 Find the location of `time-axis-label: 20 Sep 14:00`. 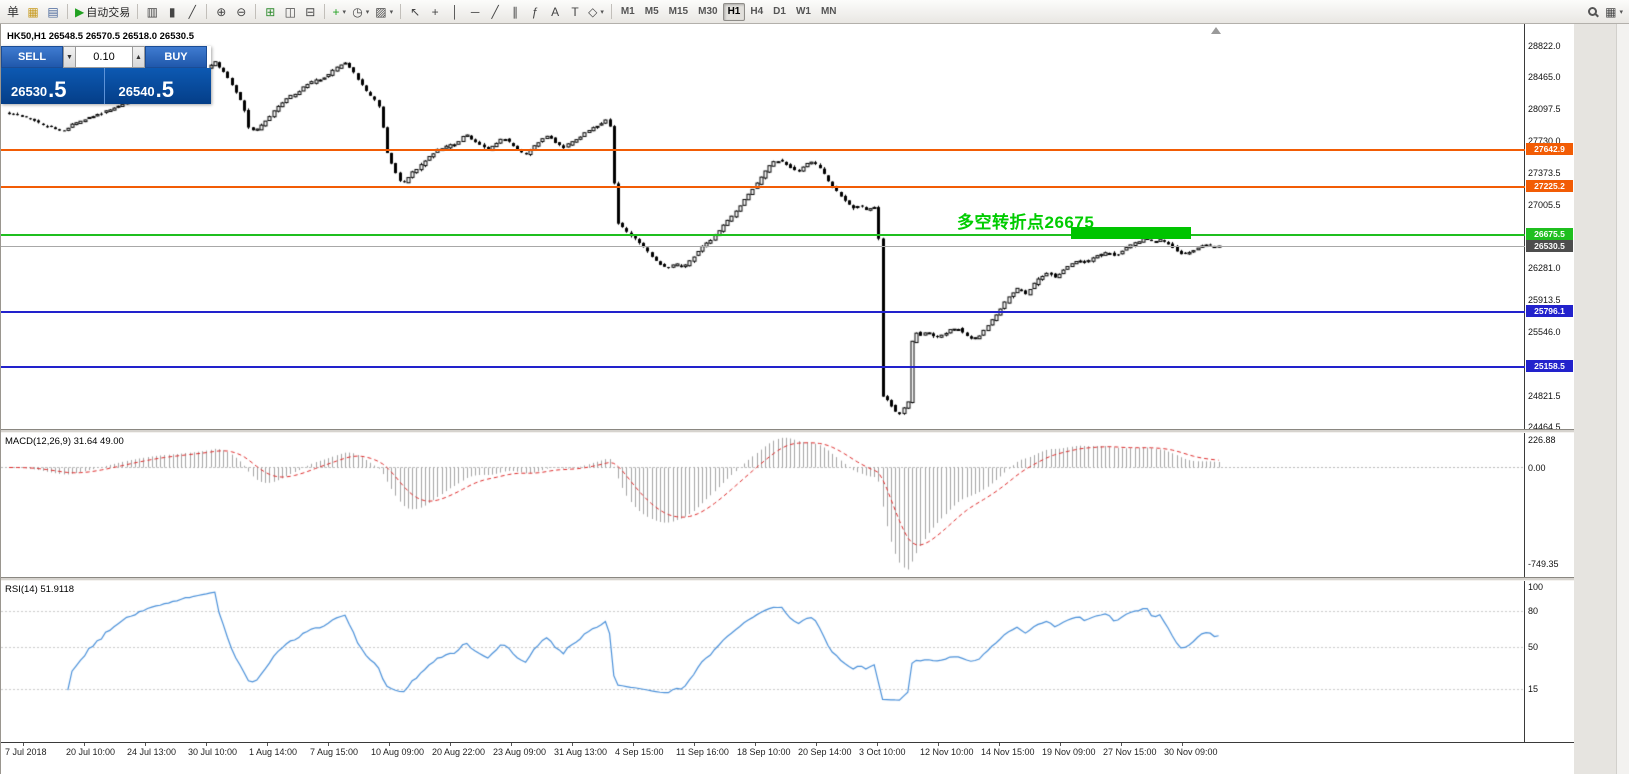

time-axis-label: 20 Sep 14:00 is located at coordinates (825, 752).